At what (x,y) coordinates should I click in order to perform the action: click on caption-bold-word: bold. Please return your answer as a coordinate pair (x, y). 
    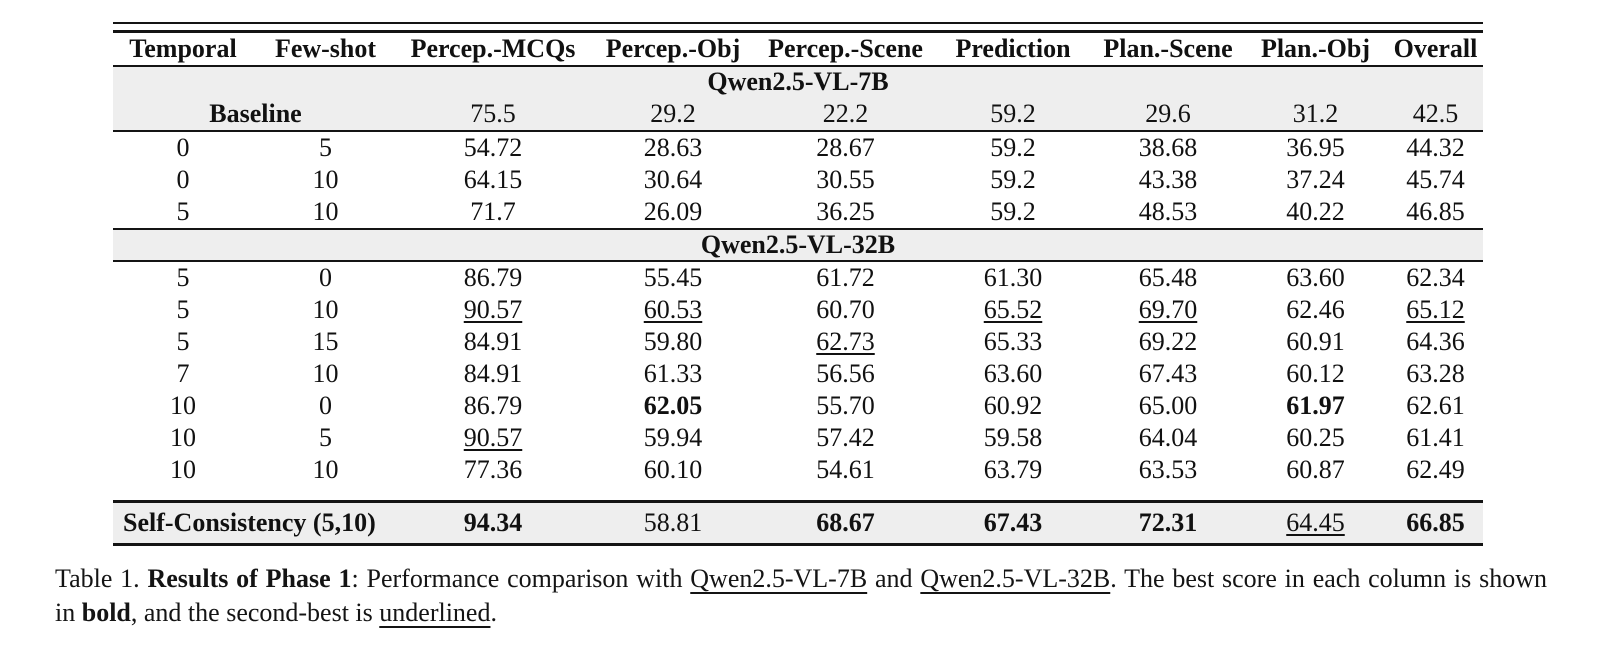
    Looking at the image, I should click on (106, 612).